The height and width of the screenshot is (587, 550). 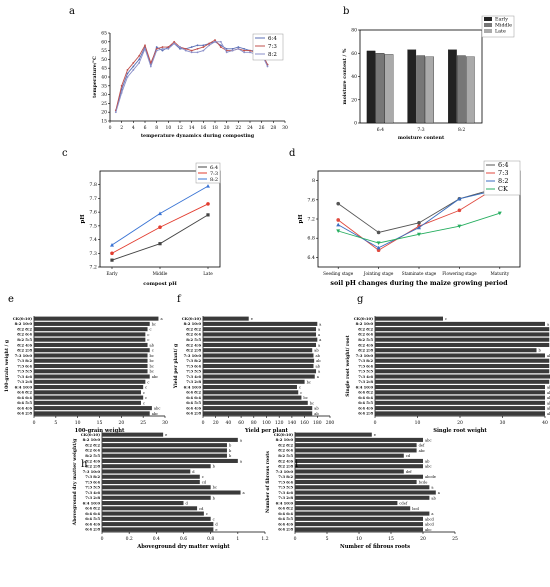 I want to click on category-label: 8:2 6:4, so click(x=92, y=450).